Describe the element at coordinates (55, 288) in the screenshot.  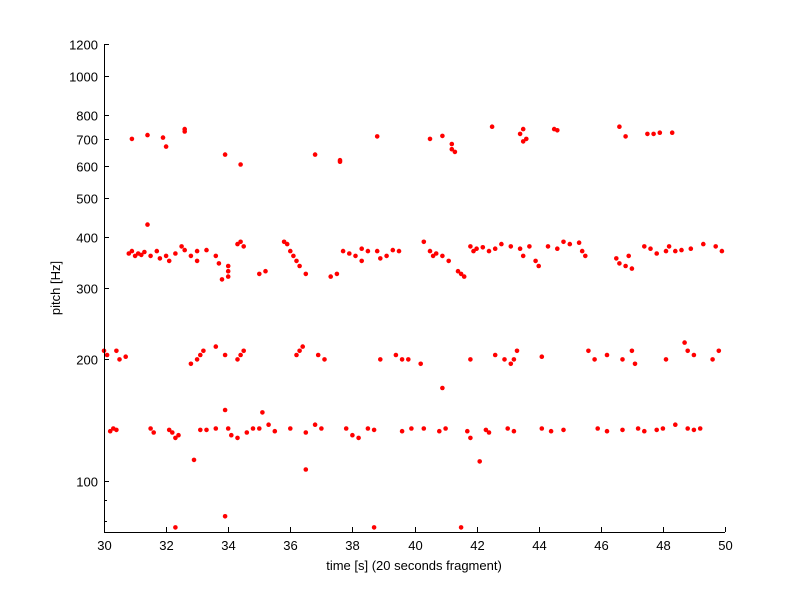
I see `y-axis-label: pitch [Hz]` at that location.